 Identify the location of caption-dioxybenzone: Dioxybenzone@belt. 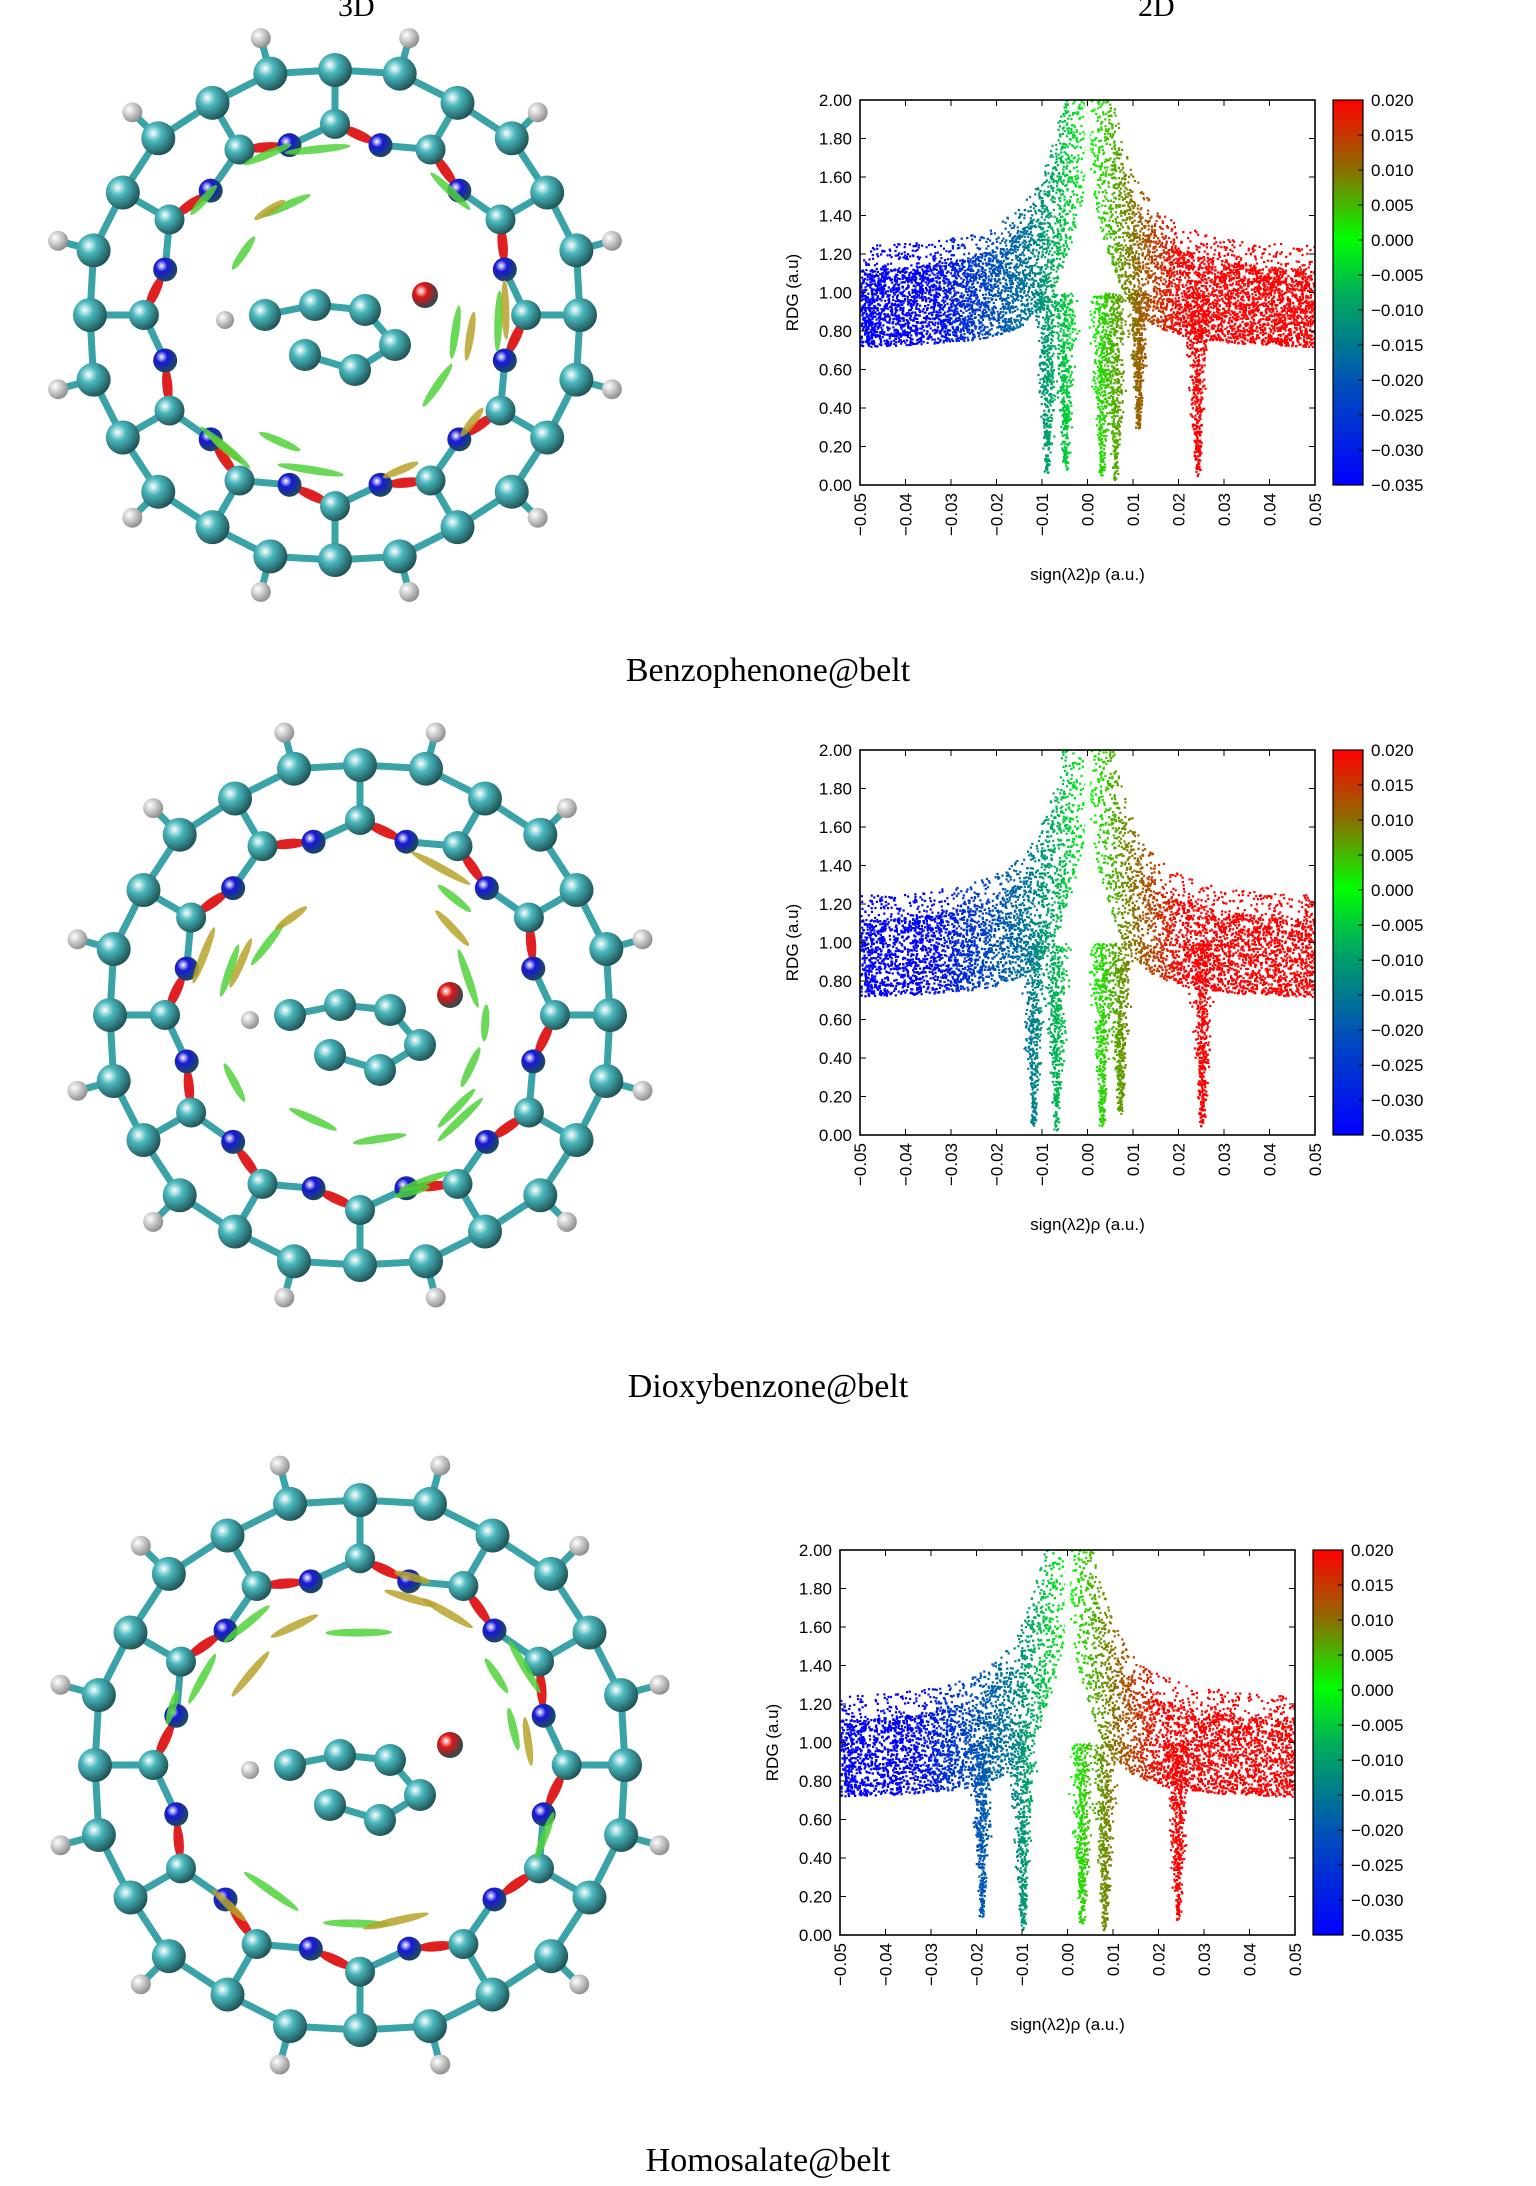
(768, 1387).